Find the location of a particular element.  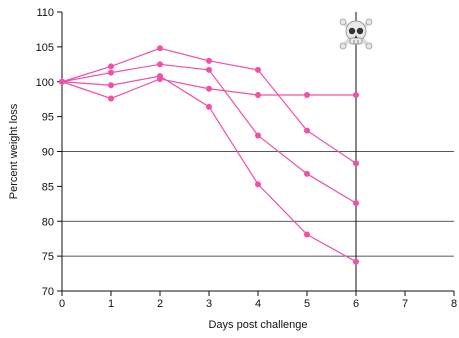

y-tick-label: 90 is located at coordinates (48, 153).